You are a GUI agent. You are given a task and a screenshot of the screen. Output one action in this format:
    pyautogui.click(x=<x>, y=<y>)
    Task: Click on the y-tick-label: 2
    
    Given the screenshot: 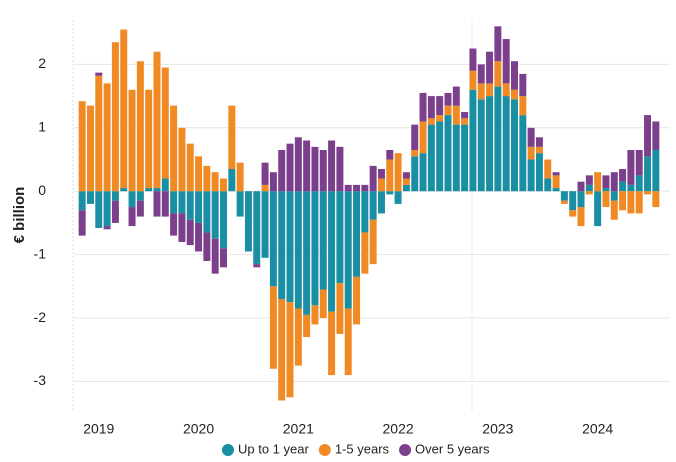 What is the action you would take?
    pyautogui.click(x=42, y=63)
    